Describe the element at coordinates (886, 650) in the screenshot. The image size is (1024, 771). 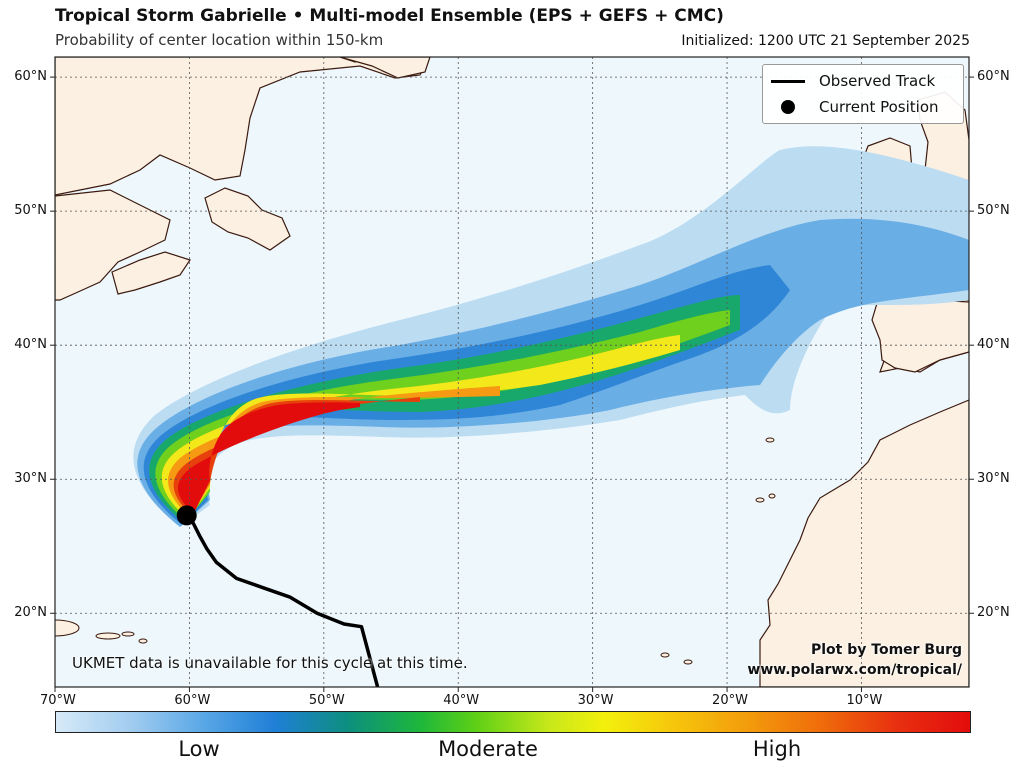
I see `credit-author: Plot by Tomer Burg` at that location.